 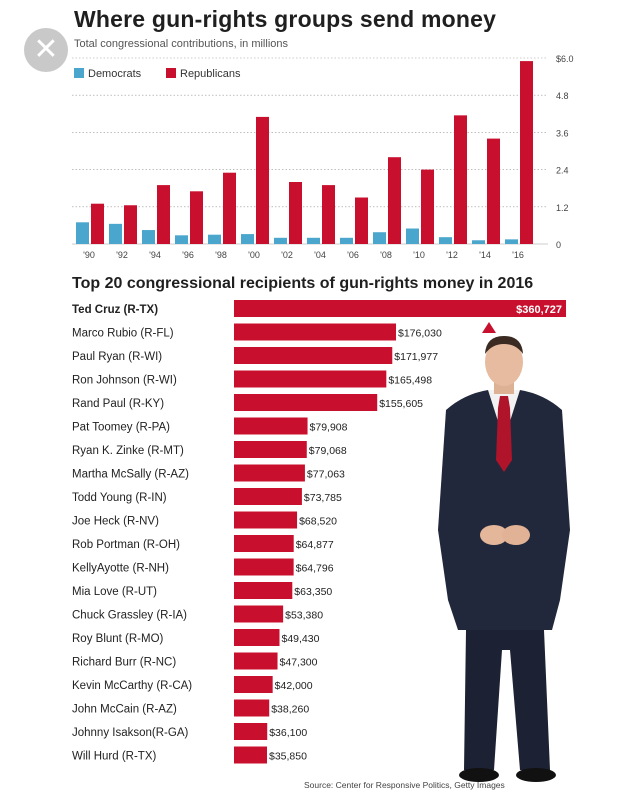 I want to click on x-tick-label: '98, so click(x=221, y=255).